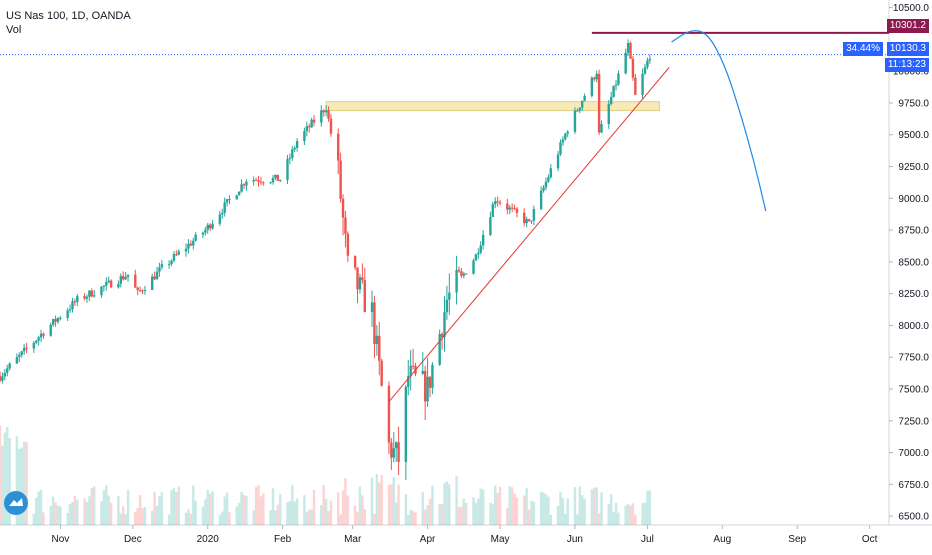 This screenshot has height=555, width=932. Describe the element at coordinates (16, 503) in the screenshot. I see `tradingview-logo-icon` at that location.